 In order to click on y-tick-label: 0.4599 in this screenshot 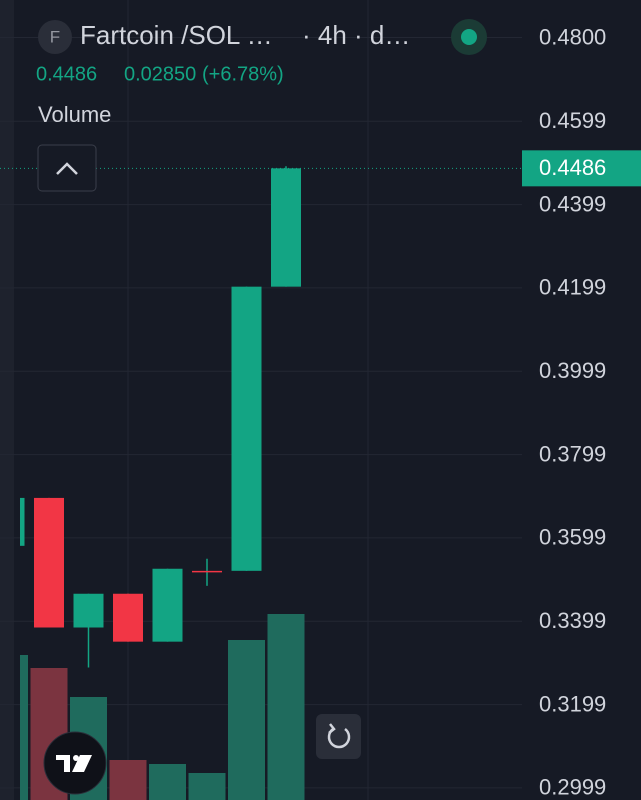, I will do `click(572, 120)`.